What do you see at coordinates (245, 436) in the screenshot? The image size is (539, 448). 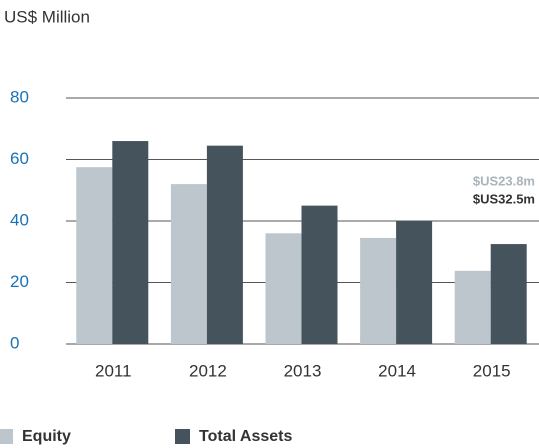 I see `legend-label: Total Assets` at bounding box center [245, 436].